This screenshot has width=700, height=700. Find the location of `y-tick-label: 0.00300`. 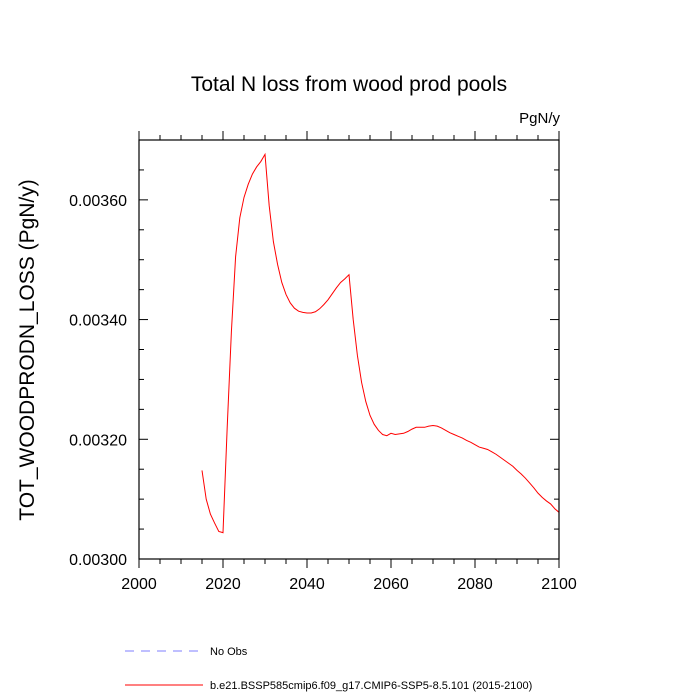

y-tick-label: 0.00300 is located at coordinates (98, 560).